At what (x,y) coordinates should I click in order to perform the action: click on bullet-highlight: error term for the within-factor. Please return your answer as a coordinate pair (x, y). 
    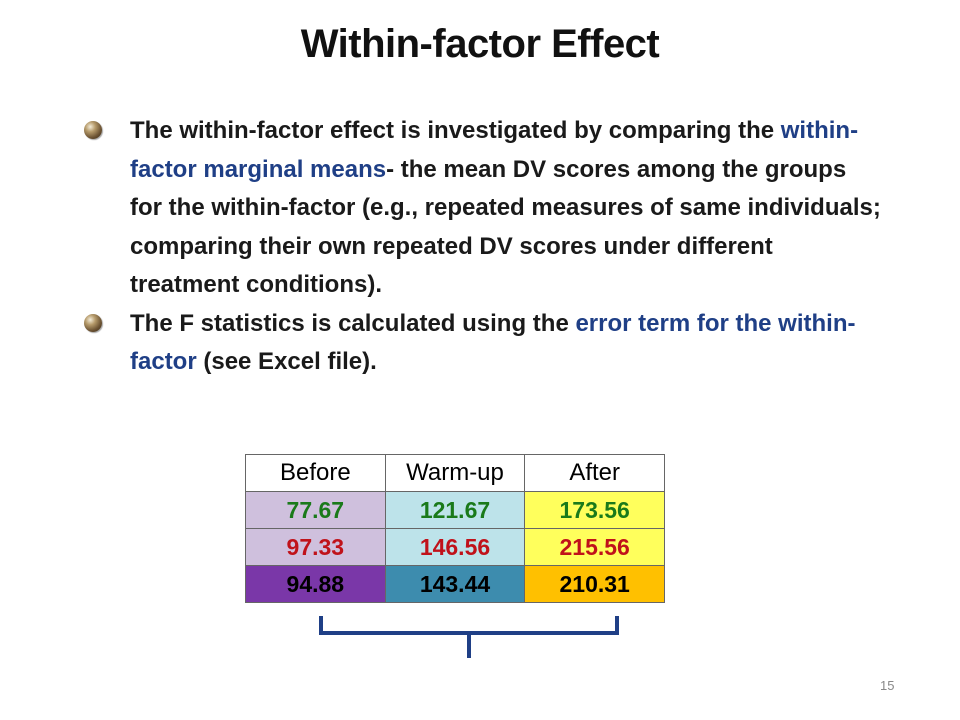
    Looking at the image, I should click on (493, 342).